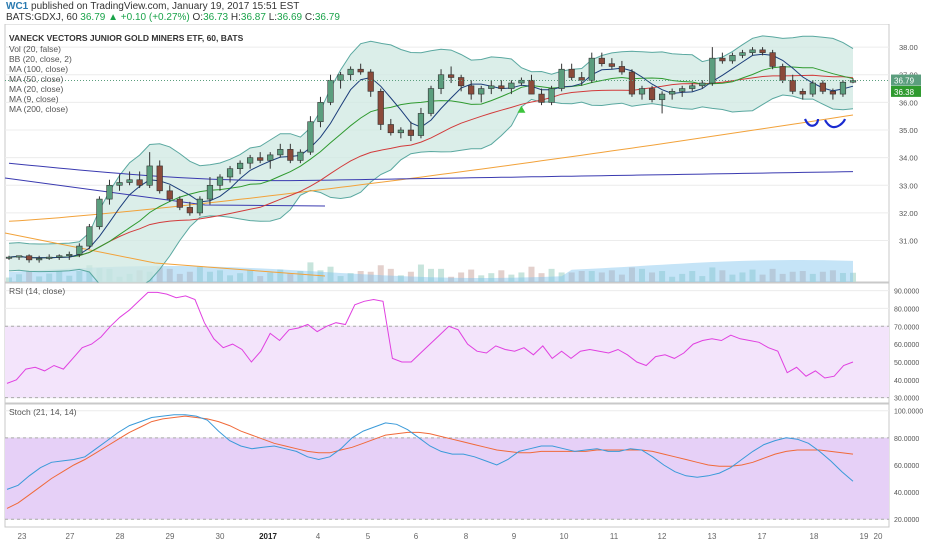 The width and height of the screenshot is (932, 550). What do you see at coordinates (165, 254) in the screenshot?
I see `ma100-left-line` at bounding box center [165, 254].